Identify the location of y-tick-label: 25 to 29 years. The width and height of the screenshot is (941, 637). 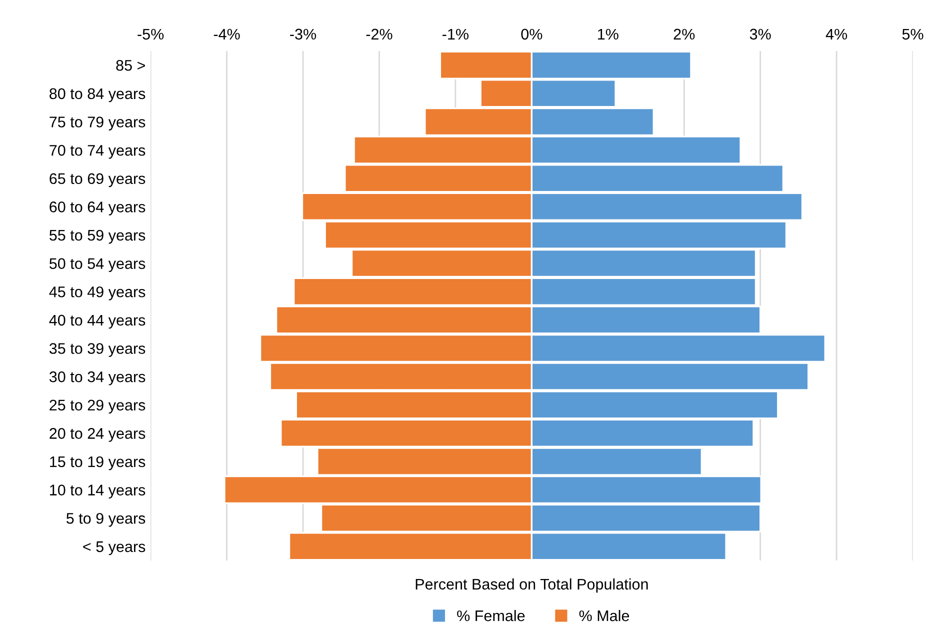
(98, 407).